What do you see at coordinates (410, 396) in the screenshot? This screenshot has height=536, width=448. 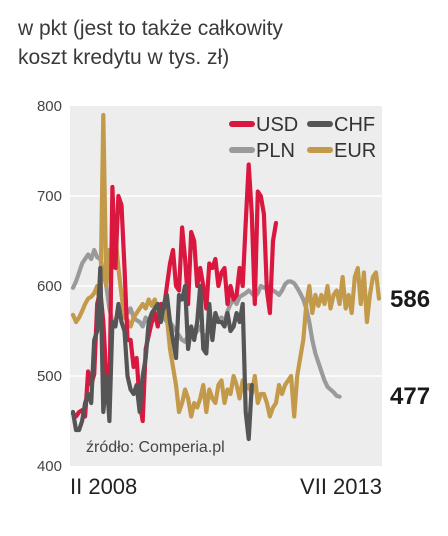 I see `end-label-pln: 477` at bounding box center [410, 396].